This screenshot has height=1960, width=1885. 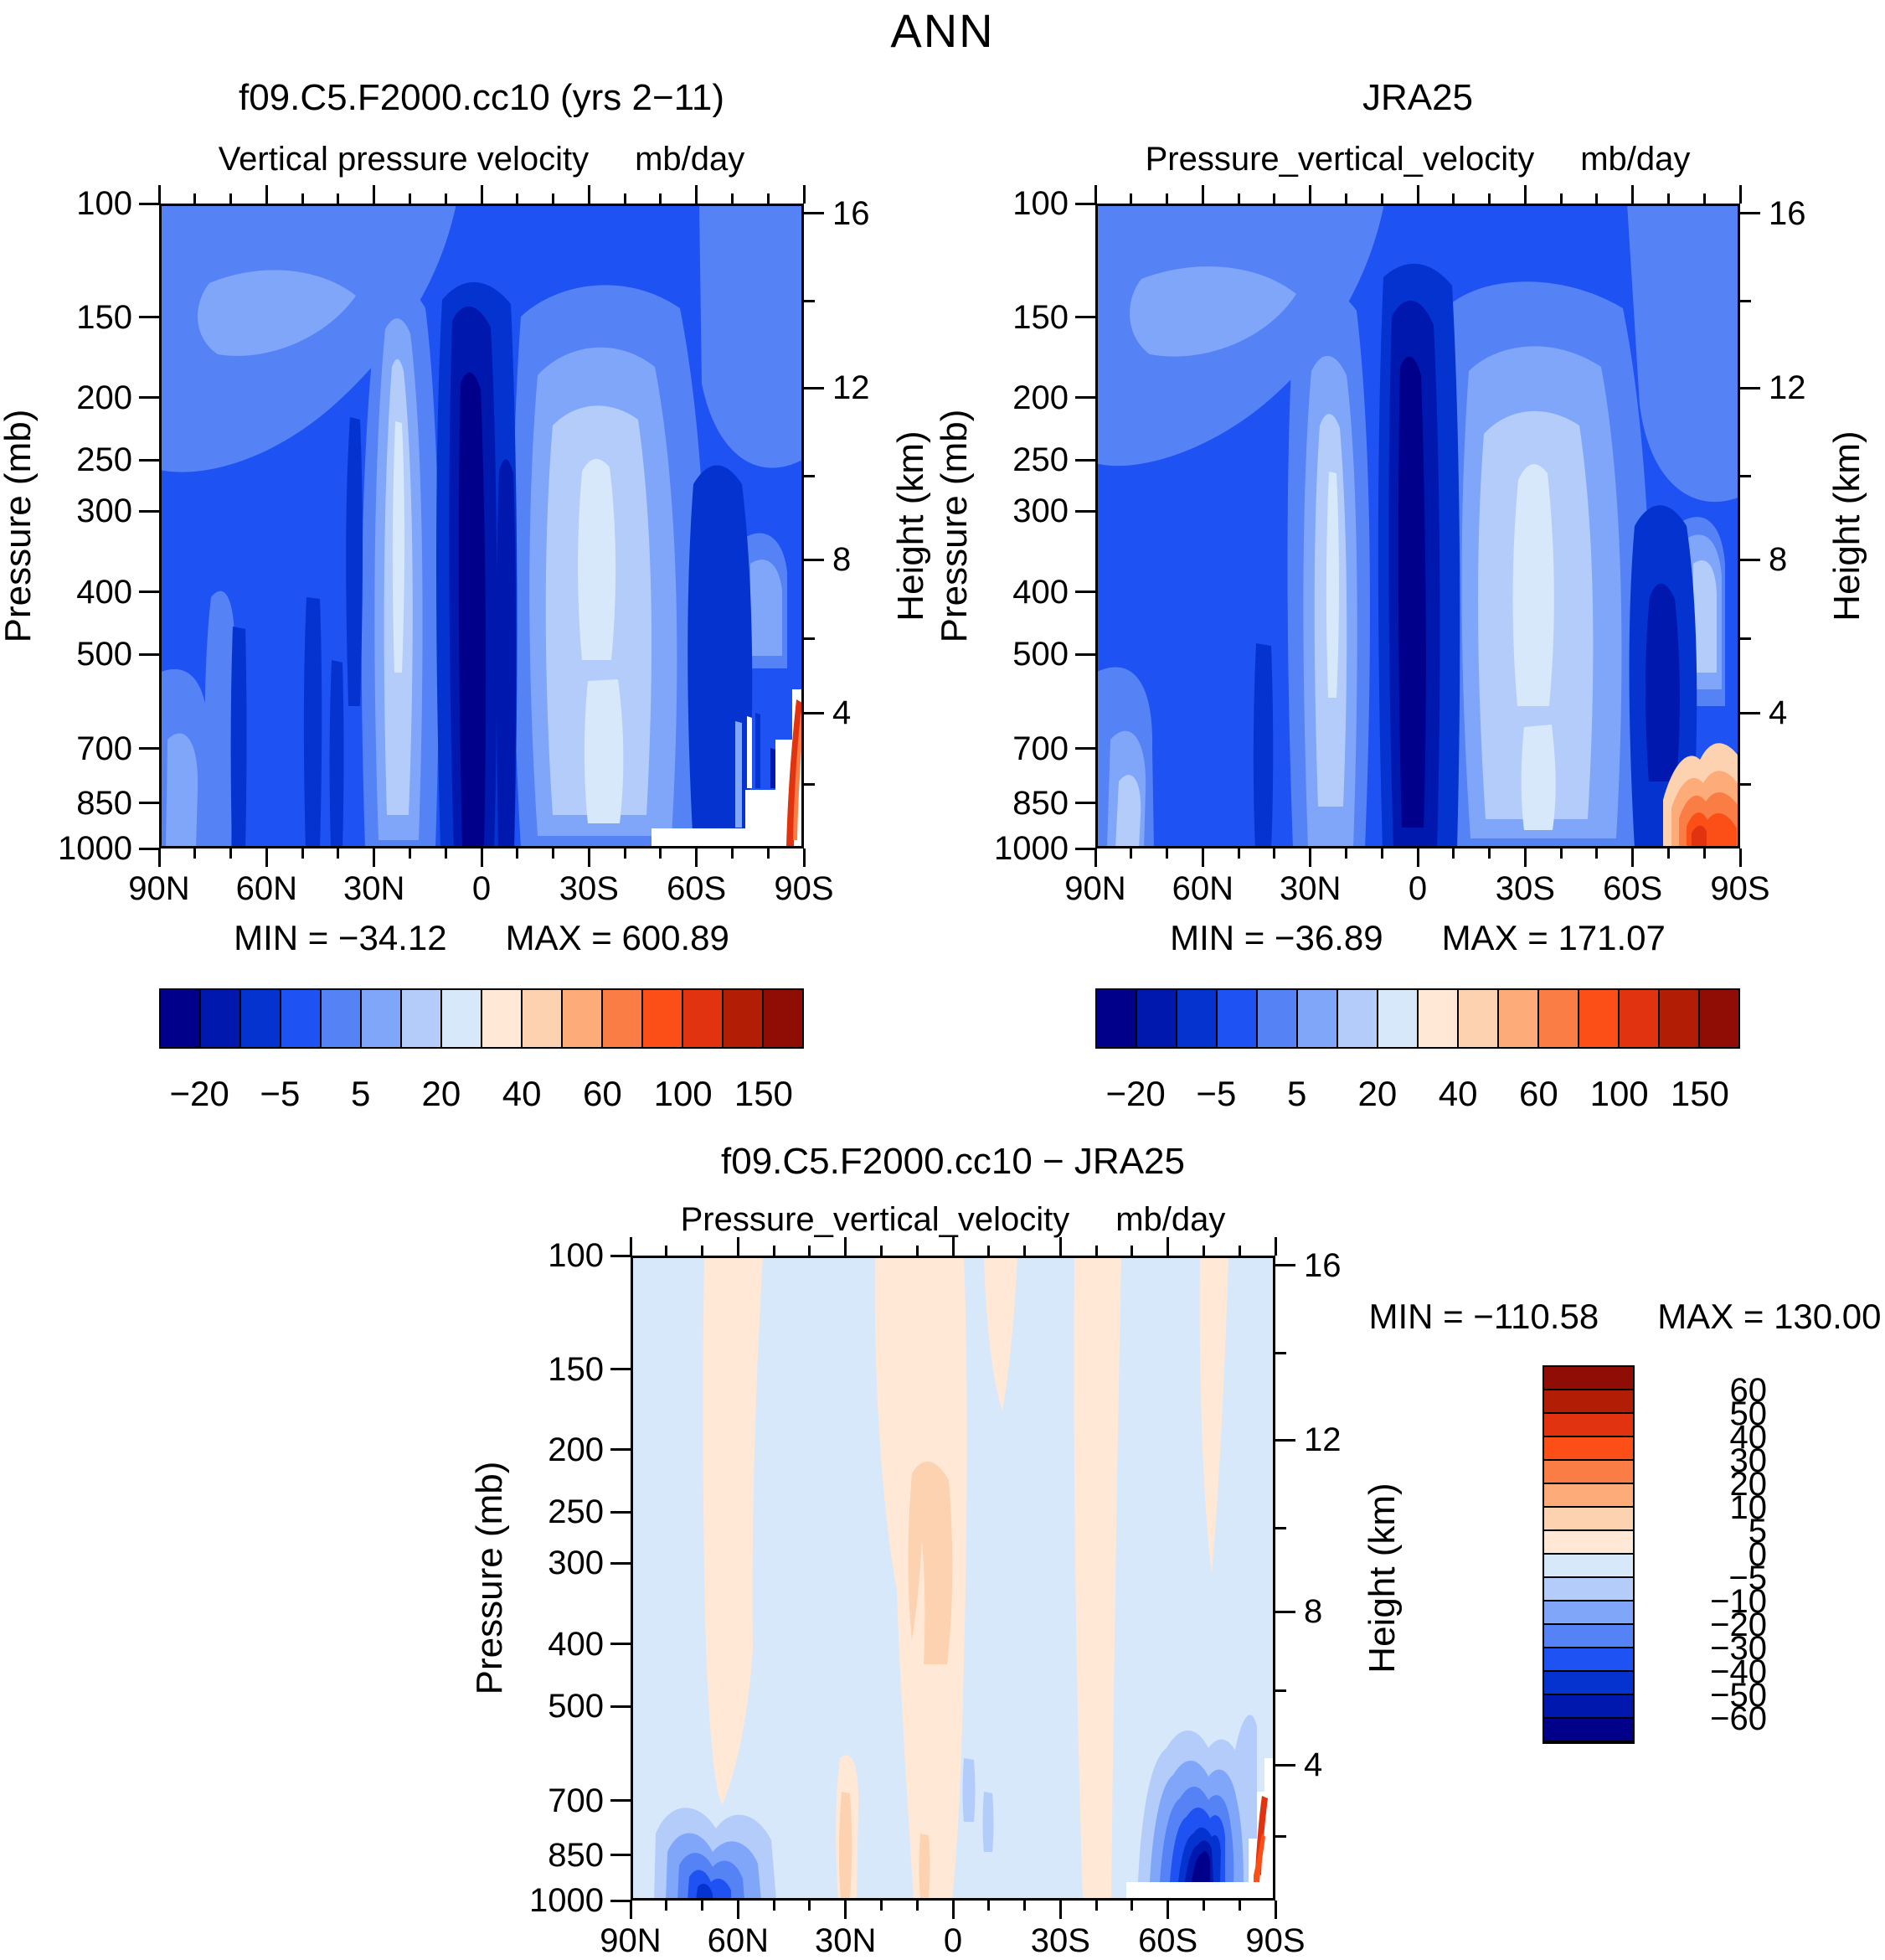 I want to click on obs-minmax: MIN = −36.89 MAX = 171.07, so click(x=1417, y=938).